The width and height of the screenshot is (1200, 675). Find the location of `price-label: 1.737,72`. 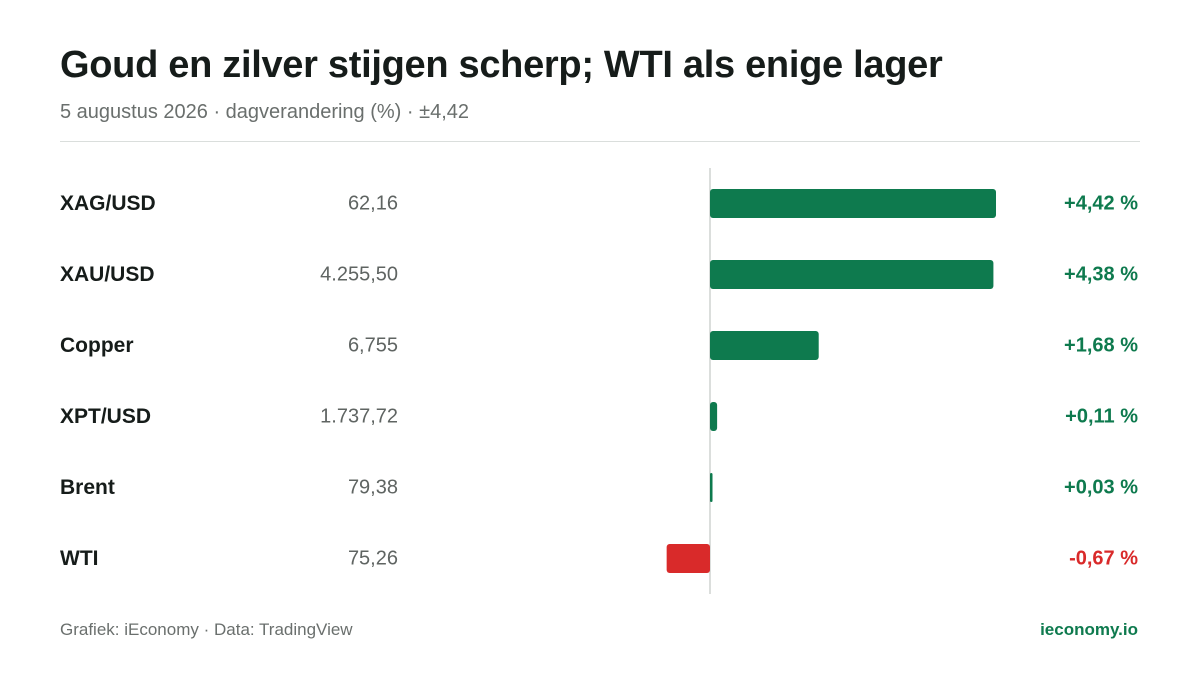

price-label: 1.737,72 is located at coordinates (359, 417).